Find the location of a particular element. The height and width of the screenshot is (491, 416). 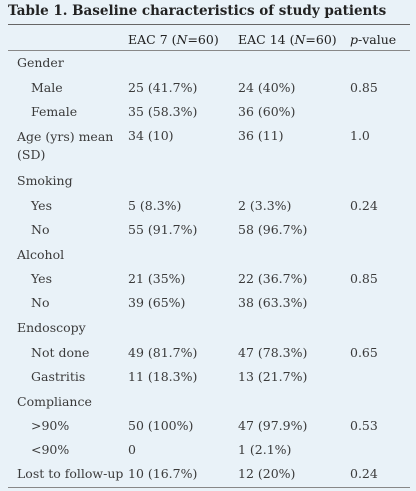

cell-eac7: 10 (16.7%) is located at coordinates (163, 473).